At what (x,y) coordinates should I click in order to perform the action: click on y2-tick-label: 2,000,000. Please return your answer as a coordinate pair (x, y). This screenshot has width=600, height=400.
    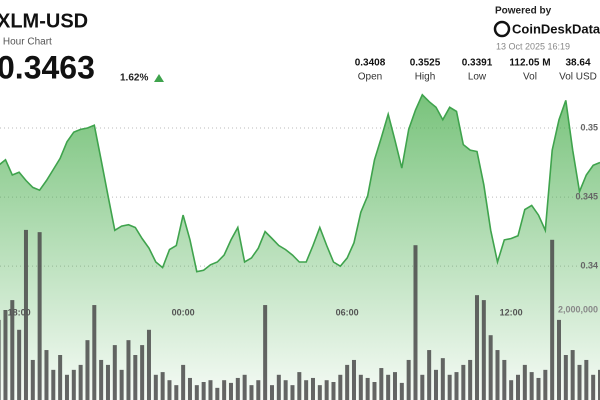
    Looking at the image, I should click on (578, 309).